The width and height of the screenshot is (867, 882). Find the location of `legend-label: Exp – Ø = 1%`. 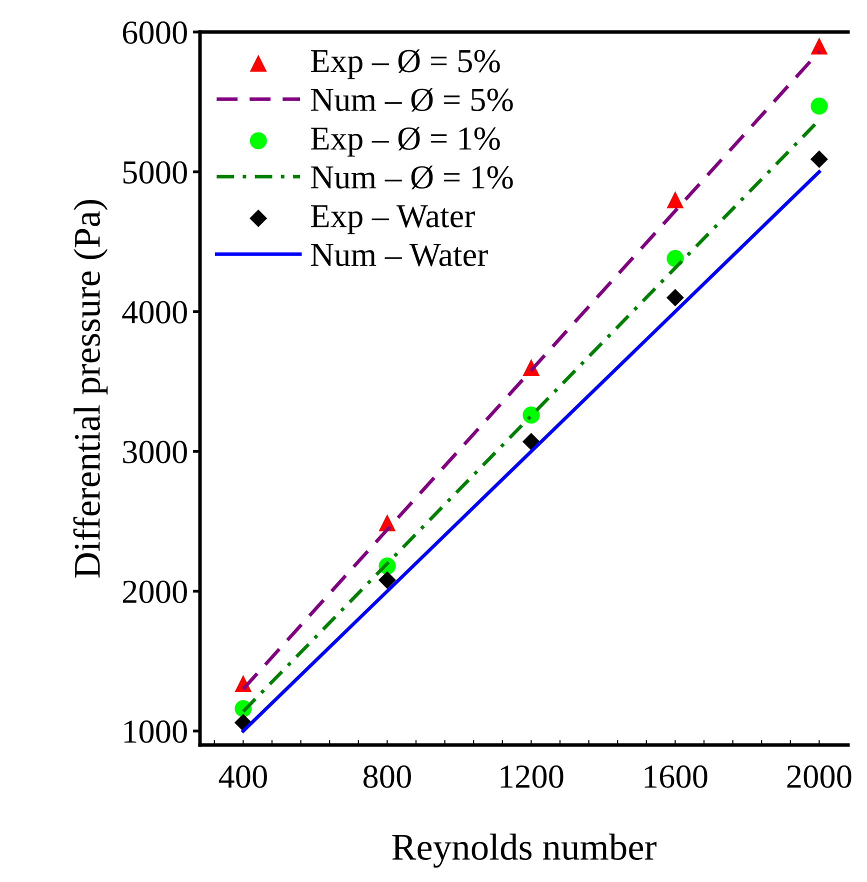

legend-label: Exp – Ø = 1% is located at coordinates (405, 141).